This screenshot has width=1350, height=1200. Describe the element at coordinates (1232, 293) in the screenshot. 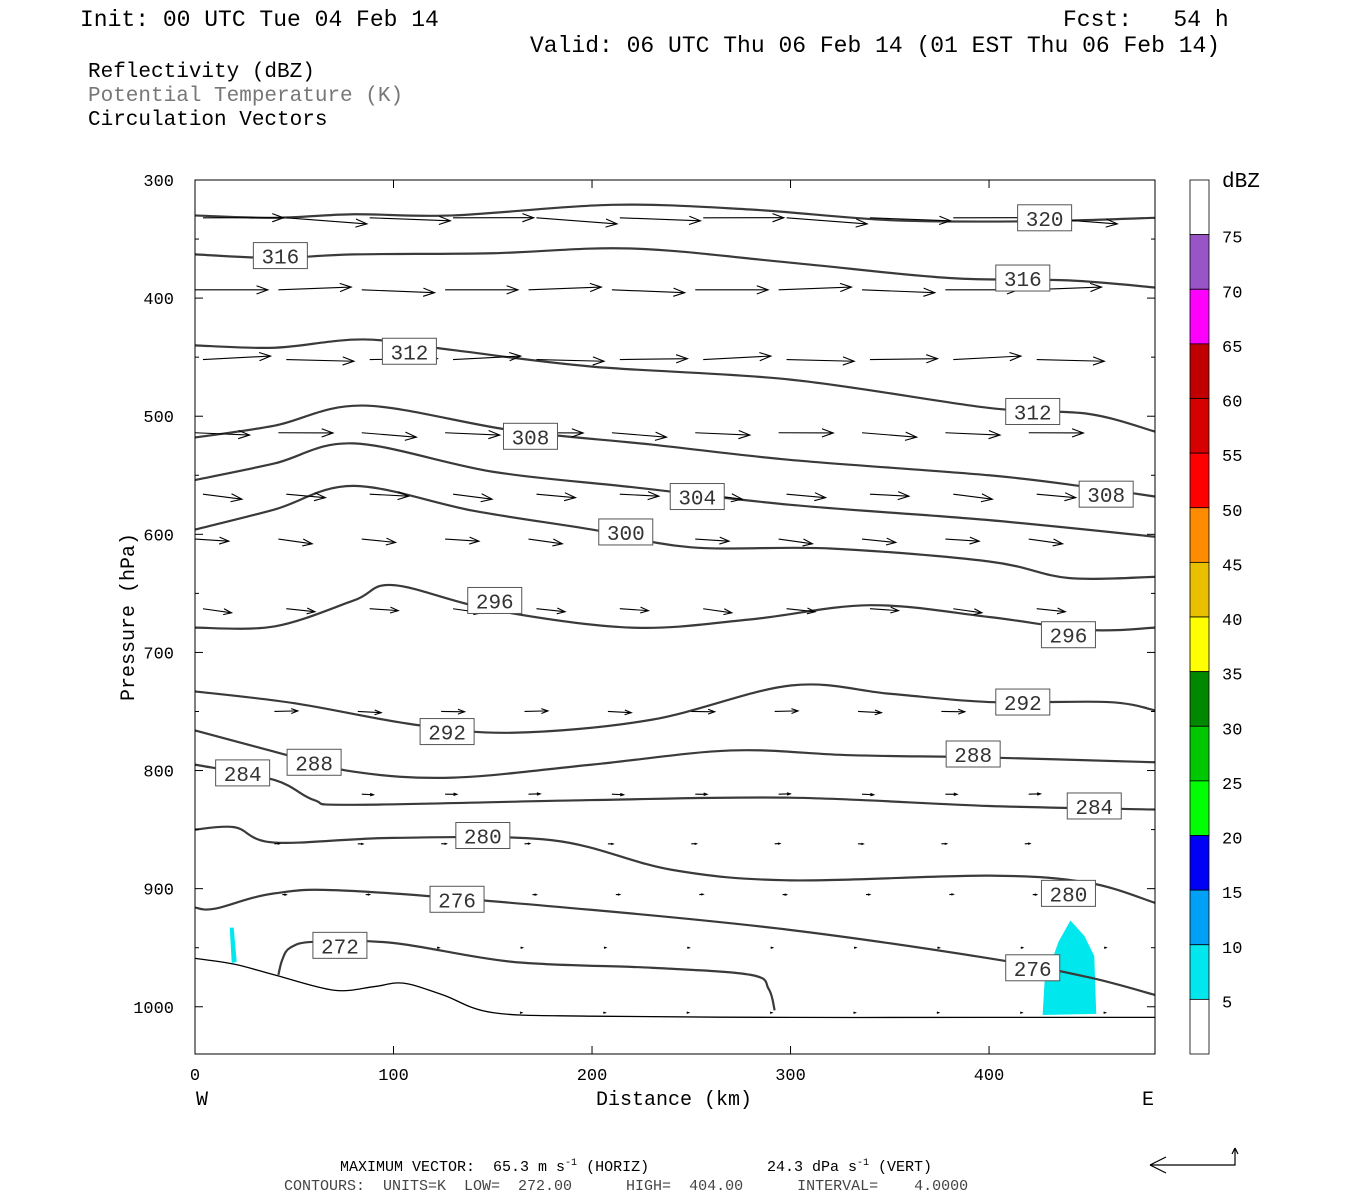

I see `colorbar-label: 70` at that location.